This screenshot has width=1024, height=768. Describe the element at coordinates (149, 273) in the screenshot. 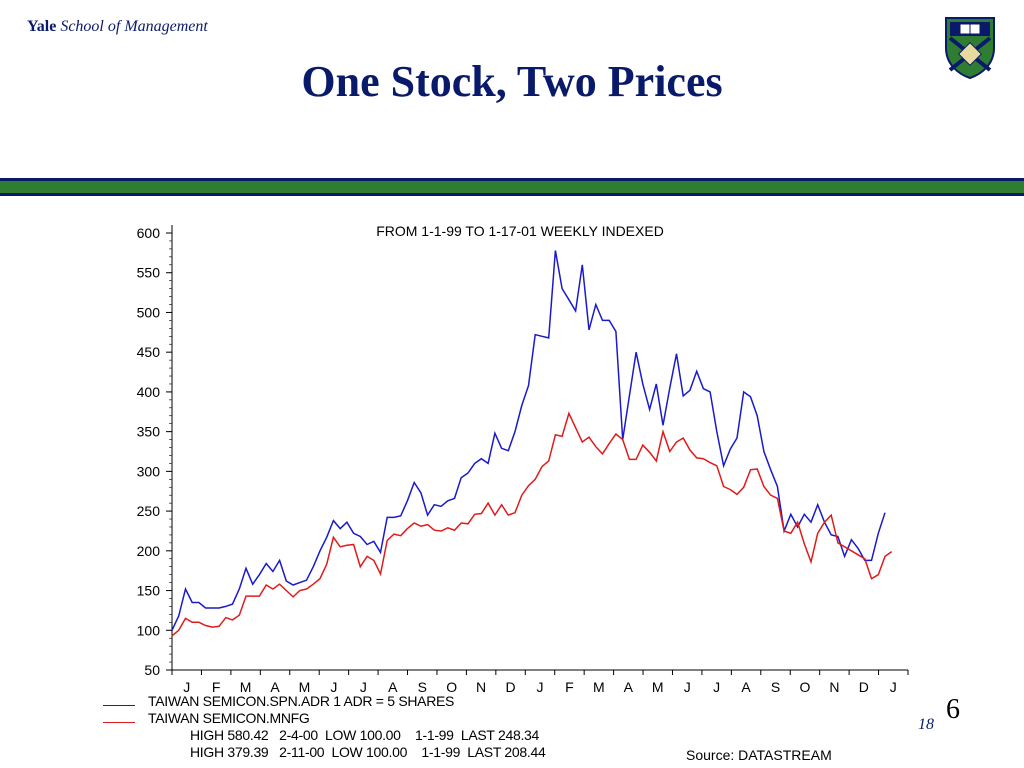

I see `y-tick-label: 550` at that location.